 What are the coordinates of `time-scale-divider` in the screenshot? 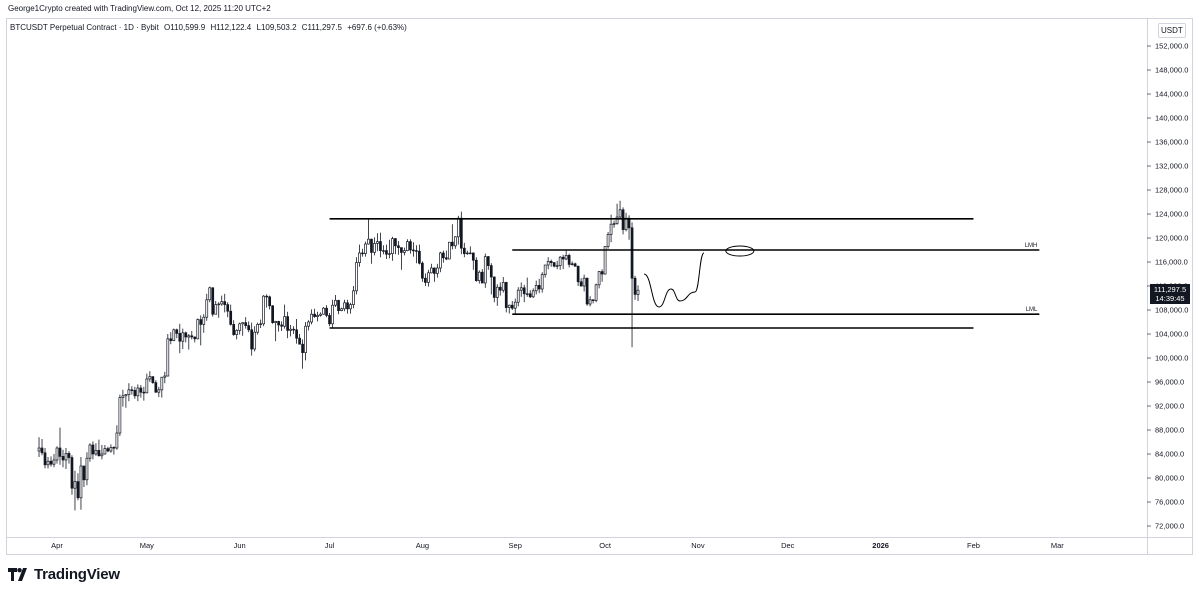 It's located at (599, 537).